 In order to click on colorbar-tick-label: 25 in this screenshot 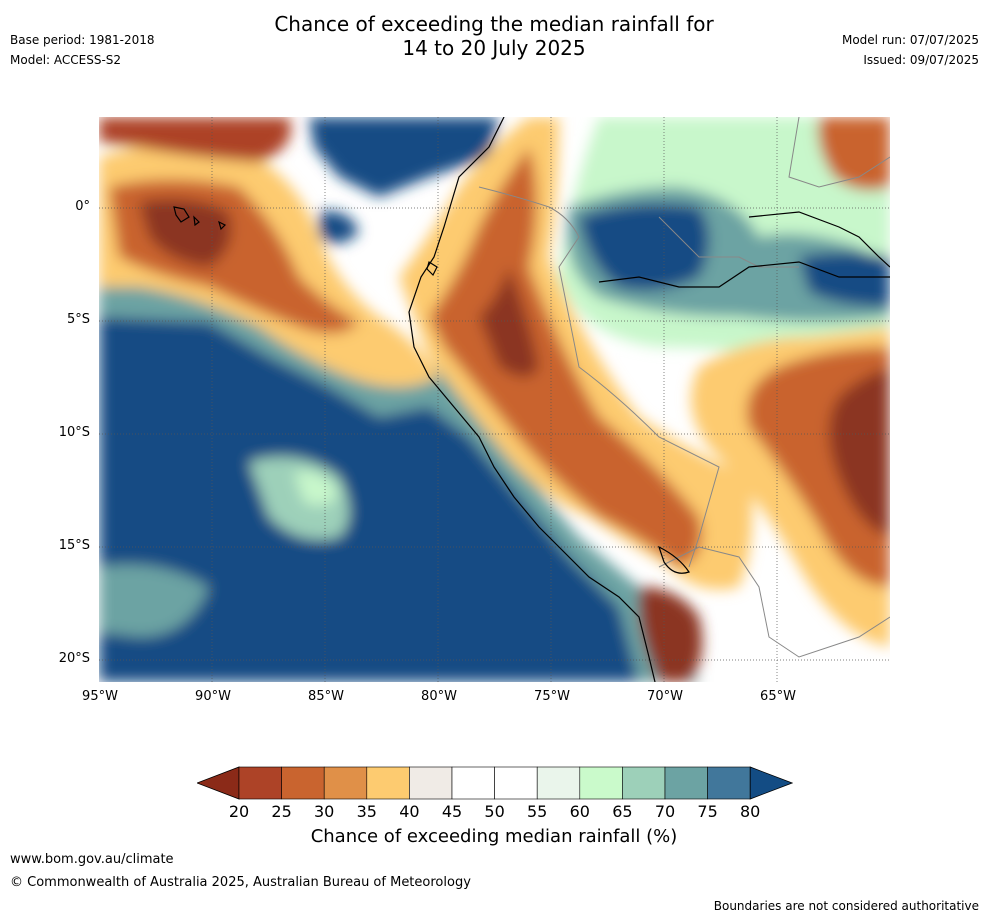, I will do `click(281, 811)`.